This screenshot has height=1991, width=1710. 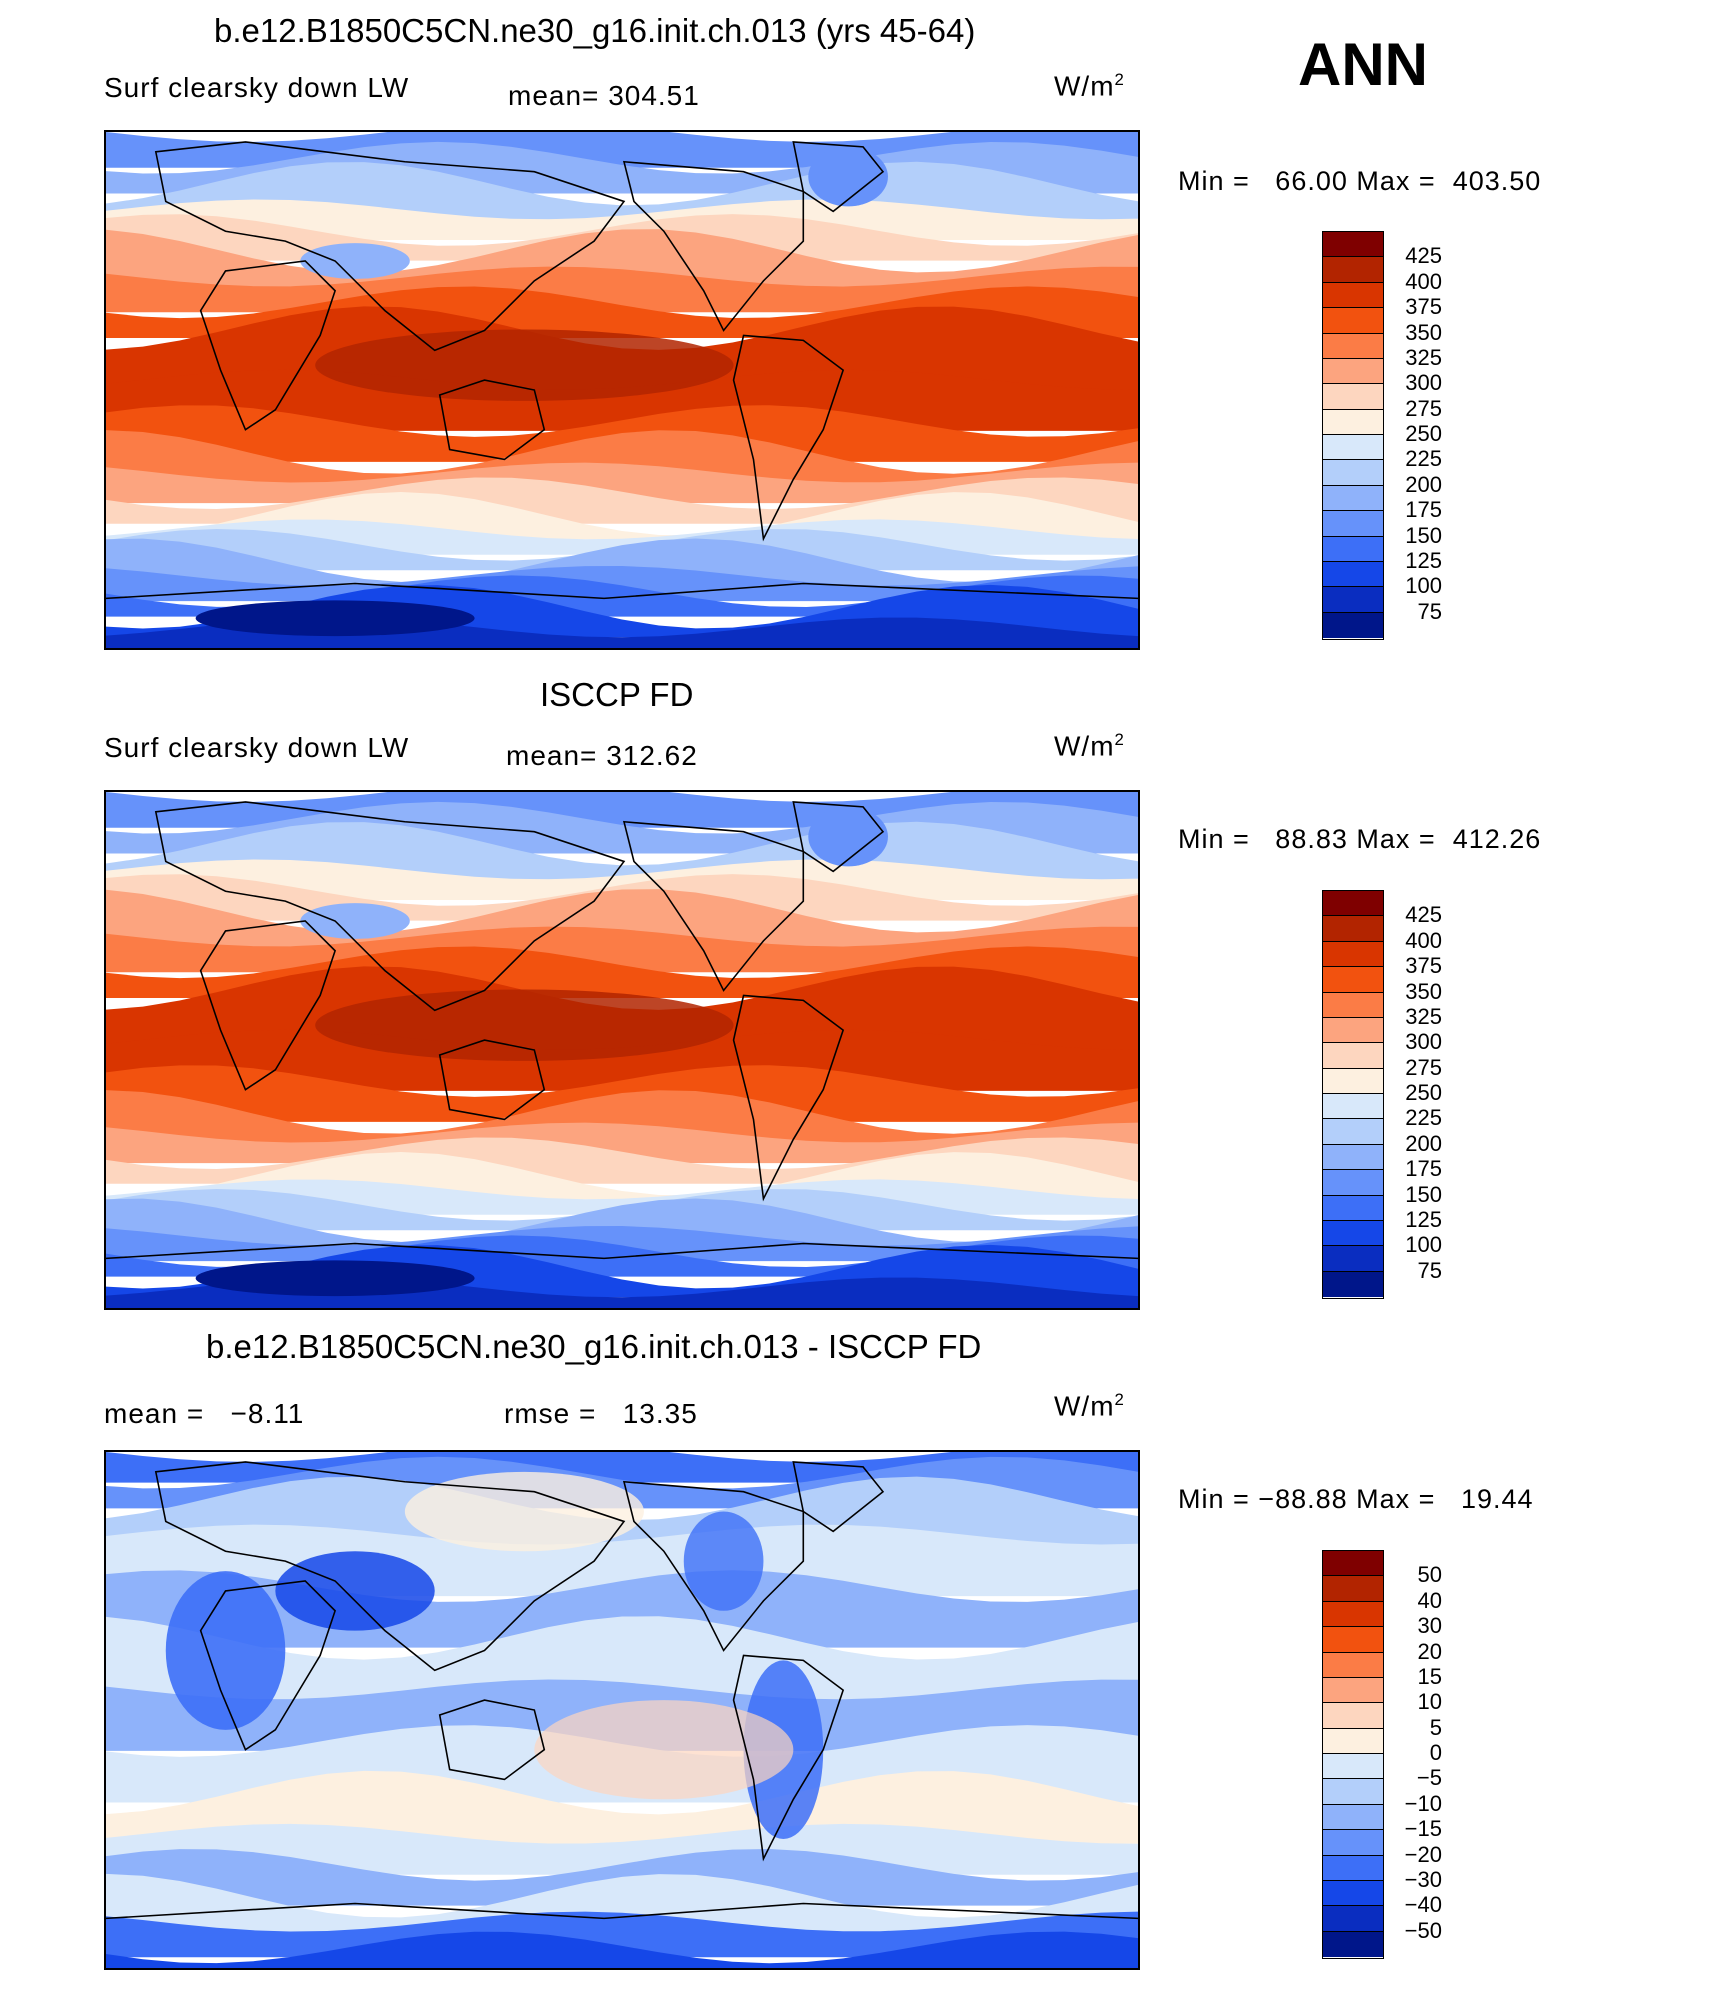 I want to click on panel2-minmax: Min = 88.83 Max = 412.26, so click(x=1360, y=839).